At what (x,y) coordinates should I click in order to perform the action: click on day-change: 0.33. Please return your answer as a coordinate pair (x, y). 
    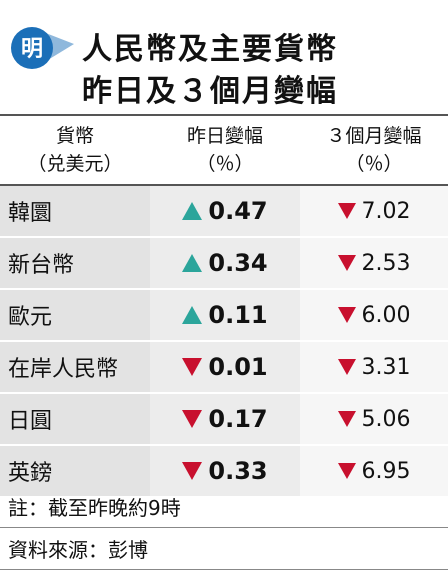
    Looking at the image, I should click on (238, 471).